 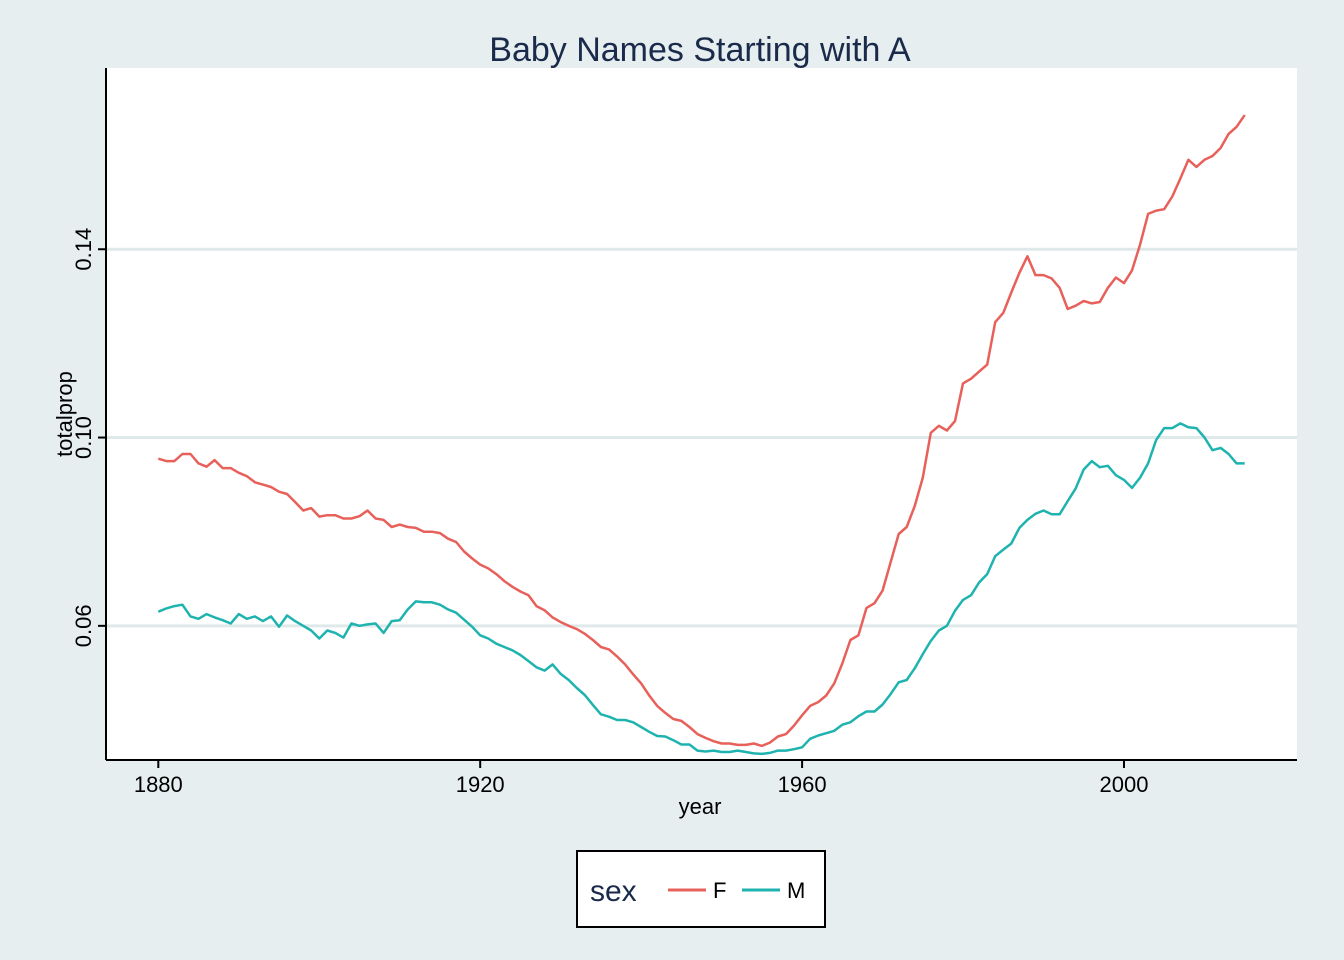 I want to click on y-axis-label: totalprop, so click(x=64, y=414).